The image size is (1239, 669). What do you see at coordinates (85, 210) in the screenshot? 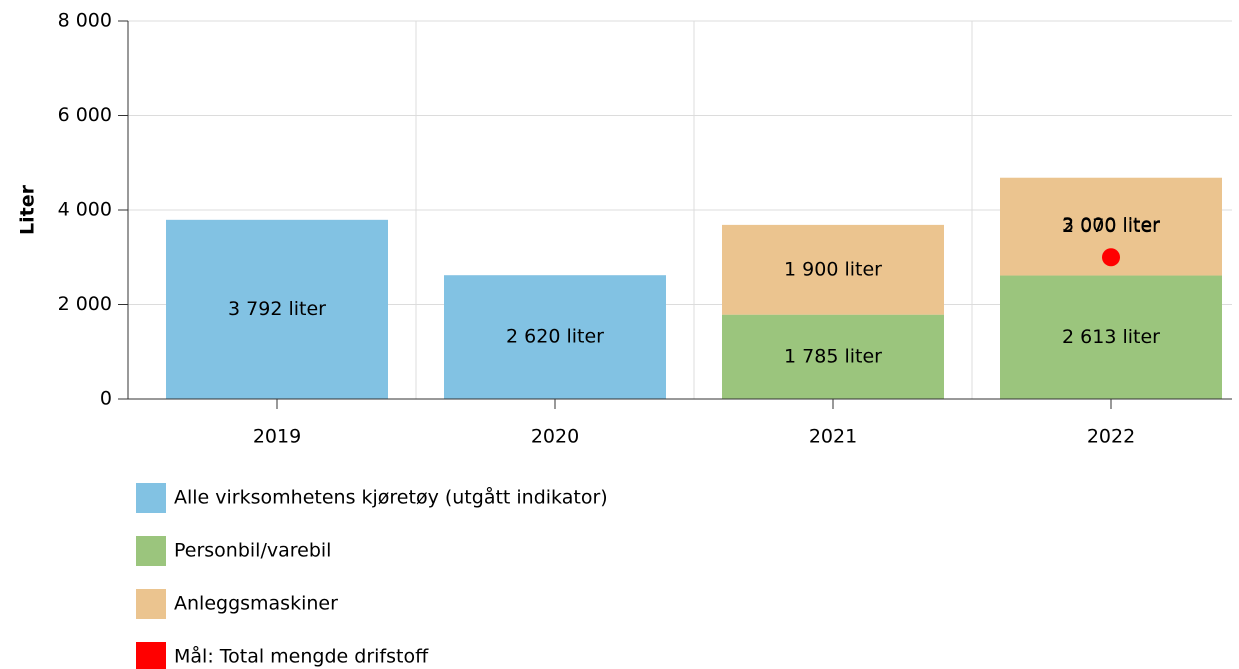
I see `y-tick-label: 4 000` at bounding box center [85, 210].